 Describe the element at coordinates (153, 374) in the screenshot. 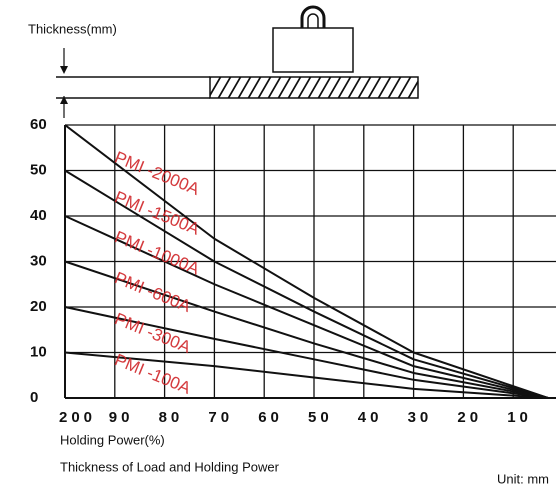

I see `series-label: PMI -100A` at that location.